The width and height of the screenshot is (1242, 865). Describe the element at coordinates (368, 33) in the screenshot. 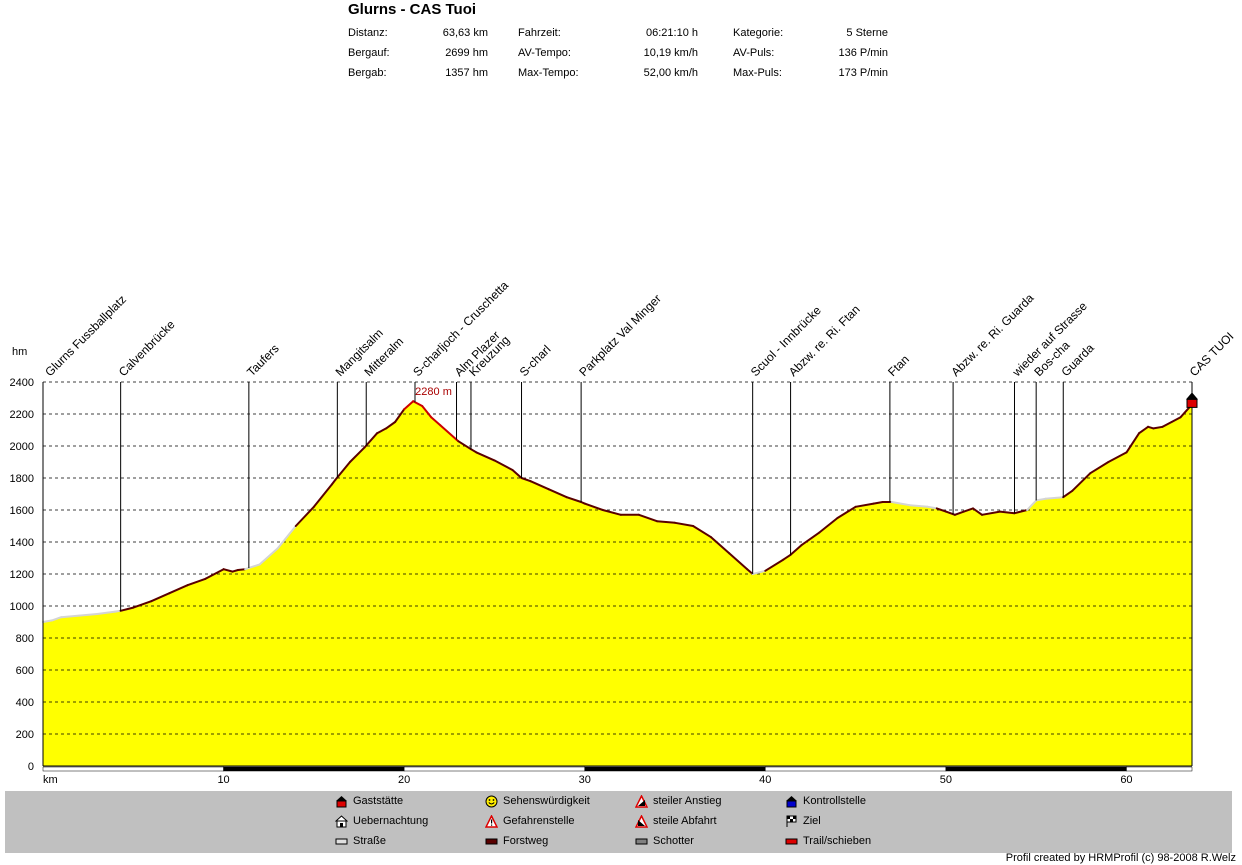

I see `stat-label: Distanz:` at that location.